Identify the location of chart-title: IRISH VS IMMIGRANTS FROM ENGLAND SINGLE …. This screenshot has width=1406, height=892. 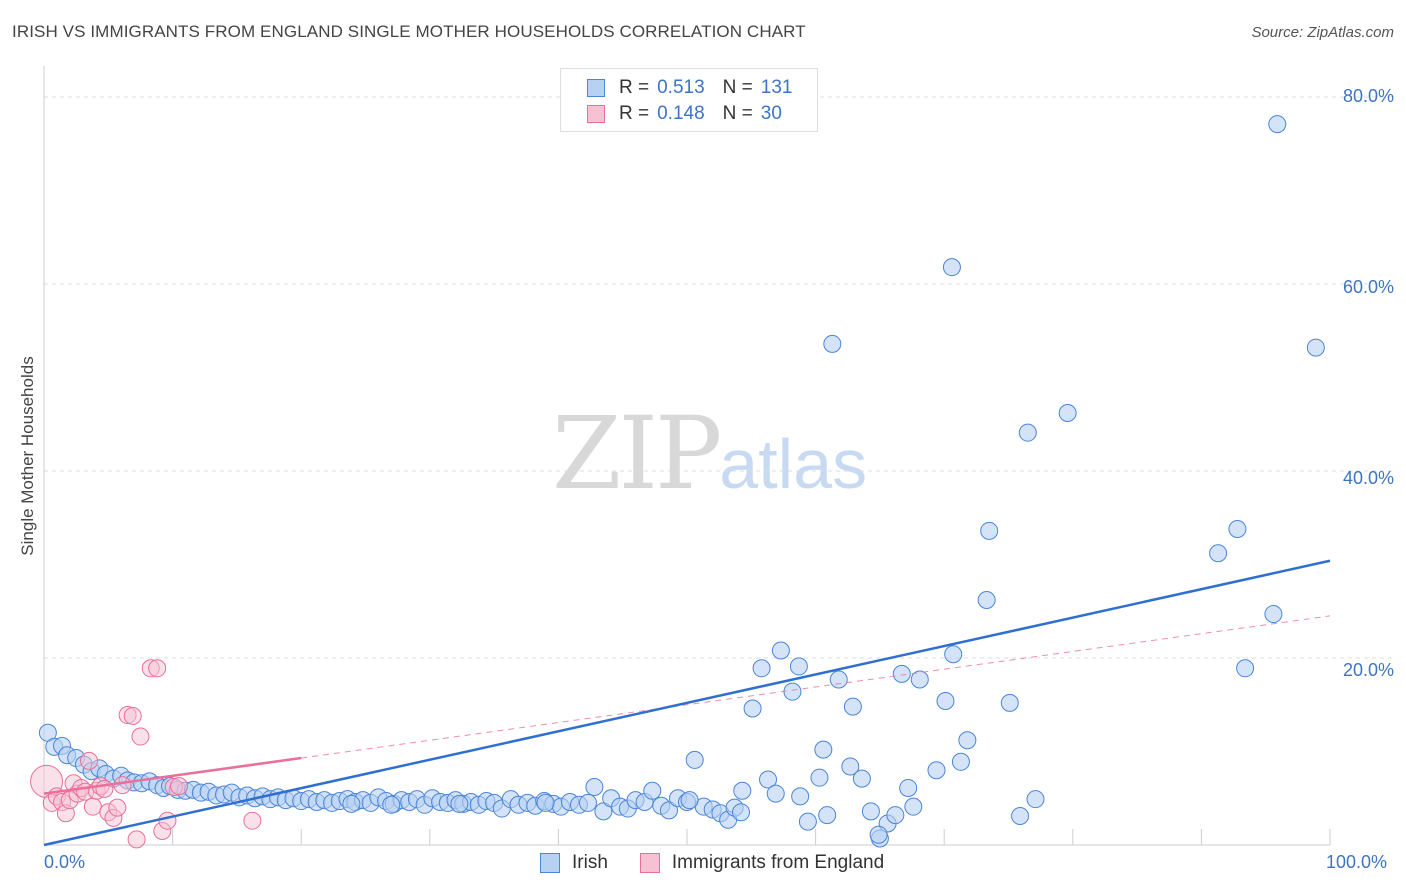
(409, 31).